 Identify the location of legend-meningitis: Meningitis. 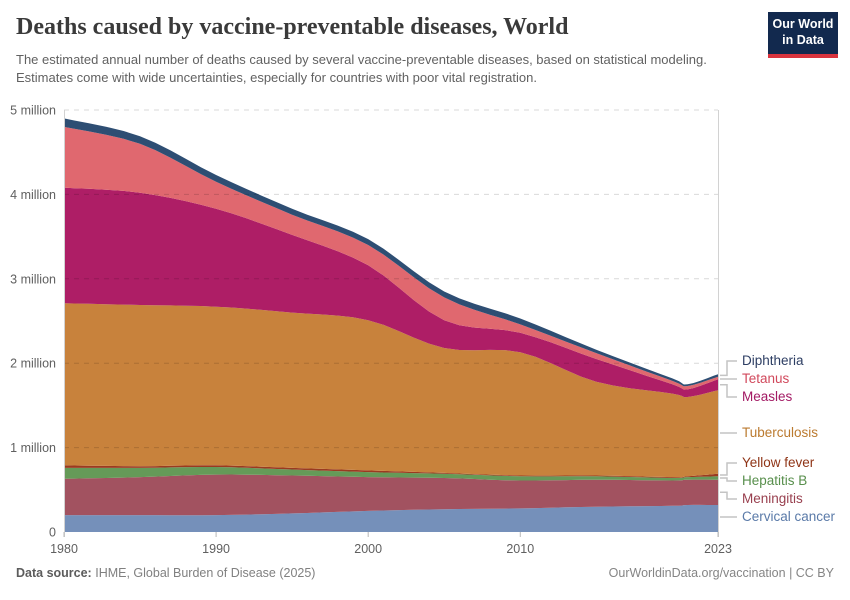
(772, 498).